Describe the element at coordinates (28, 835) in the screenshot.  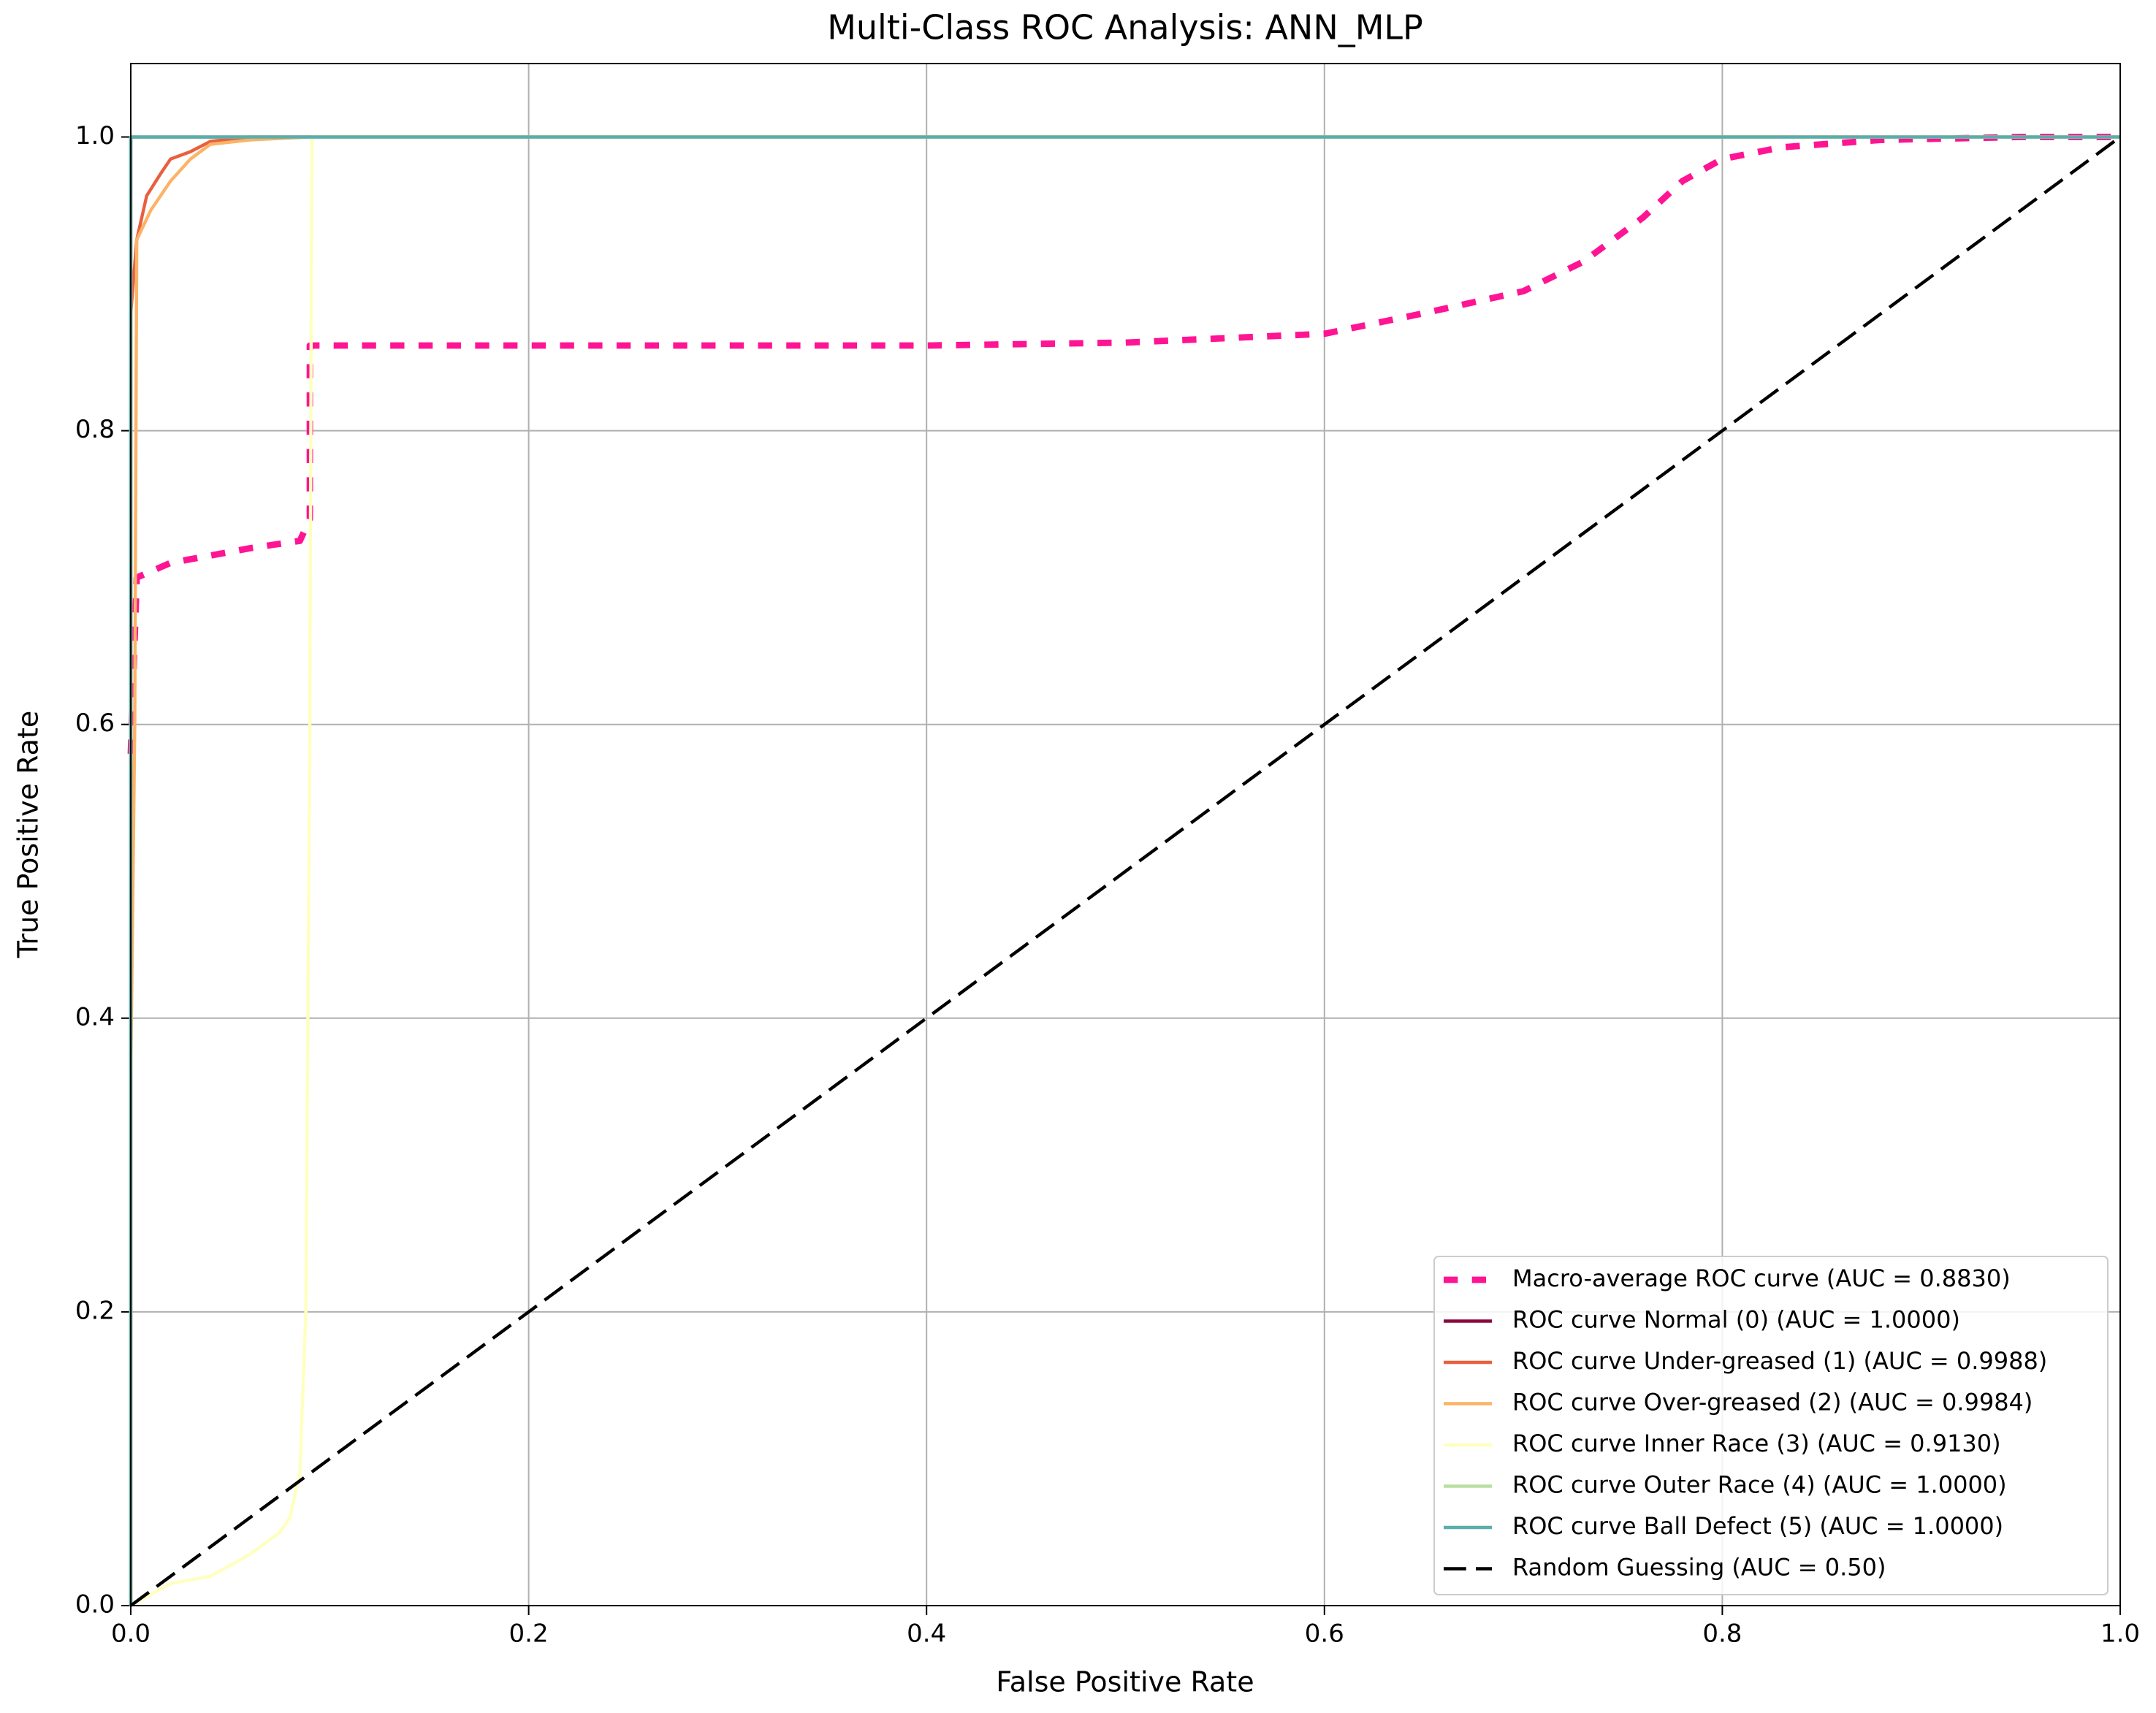
I see `y-axis-label: True Positive Rate` at that location.